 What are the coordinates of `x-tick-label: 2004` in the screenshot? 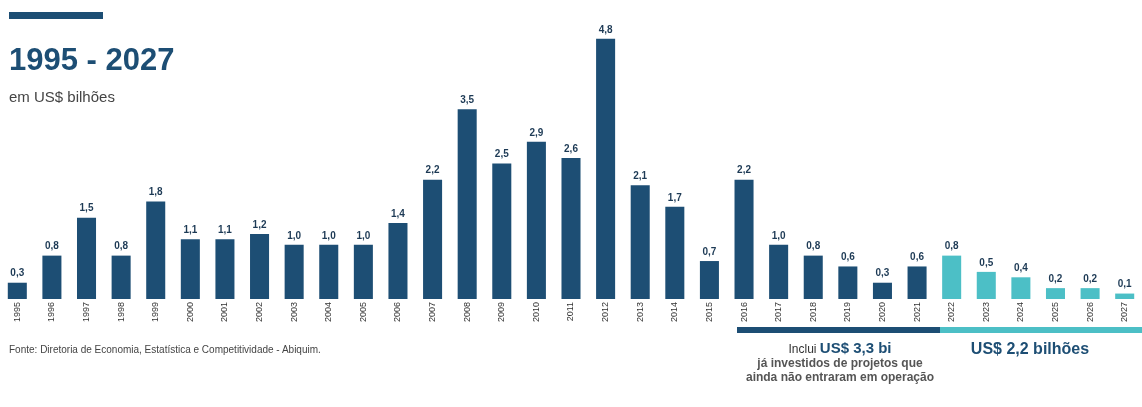 It's located at (328, 312).